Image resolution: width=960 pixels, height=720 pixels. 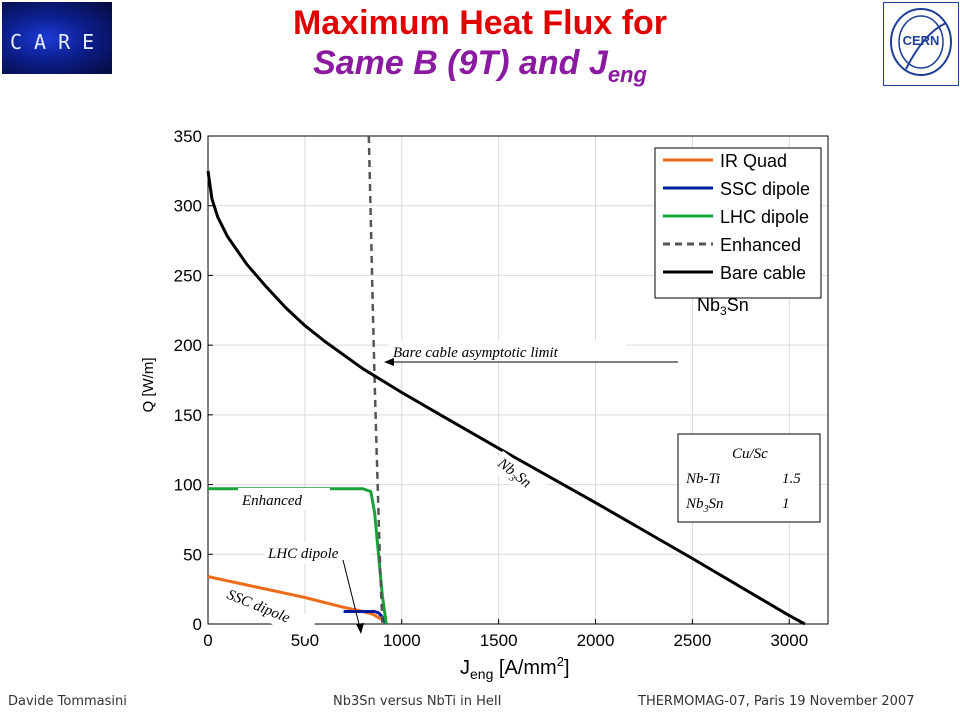 I want to click on asymptotic-arrowhead, so click(x=389, y=362).